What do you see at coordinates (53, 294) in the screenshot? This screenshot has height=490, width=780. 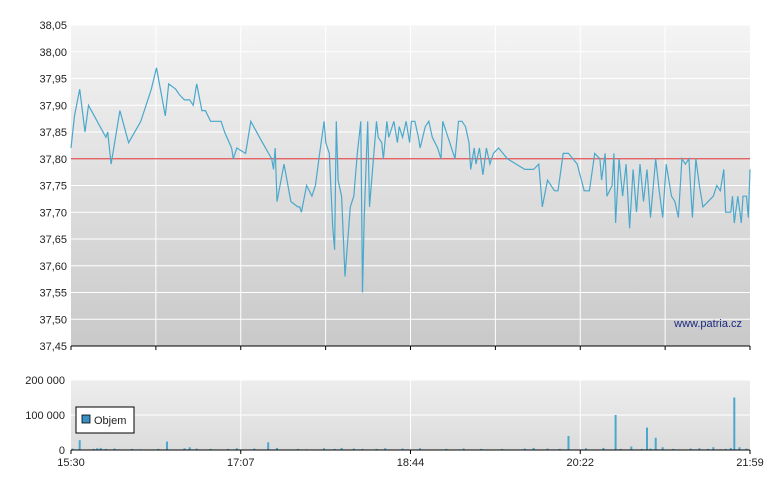 I see `price-y-tick-label: 37,55` at bounding box center [53, 294].